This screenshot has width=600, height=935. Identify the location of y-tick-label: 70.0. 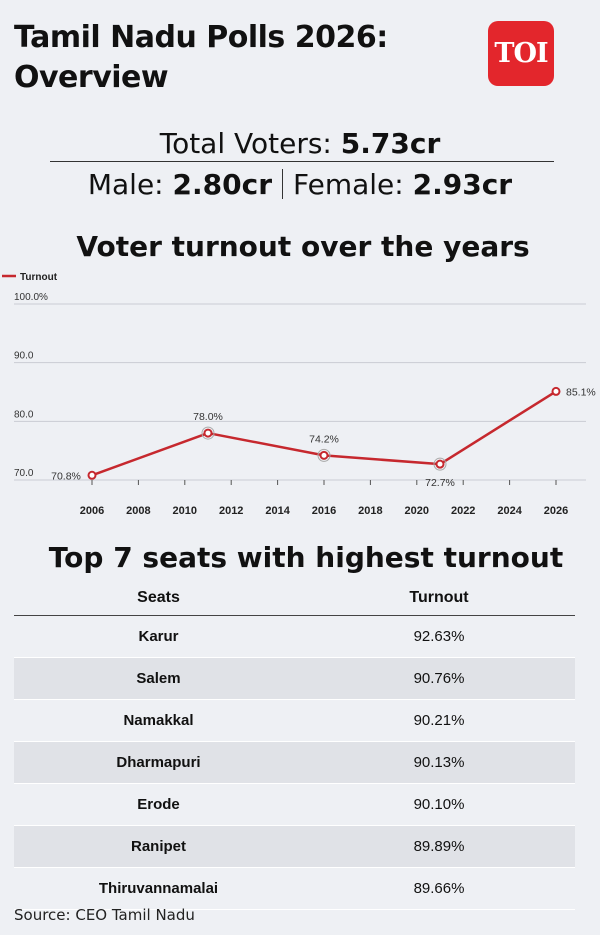
(24, 473).